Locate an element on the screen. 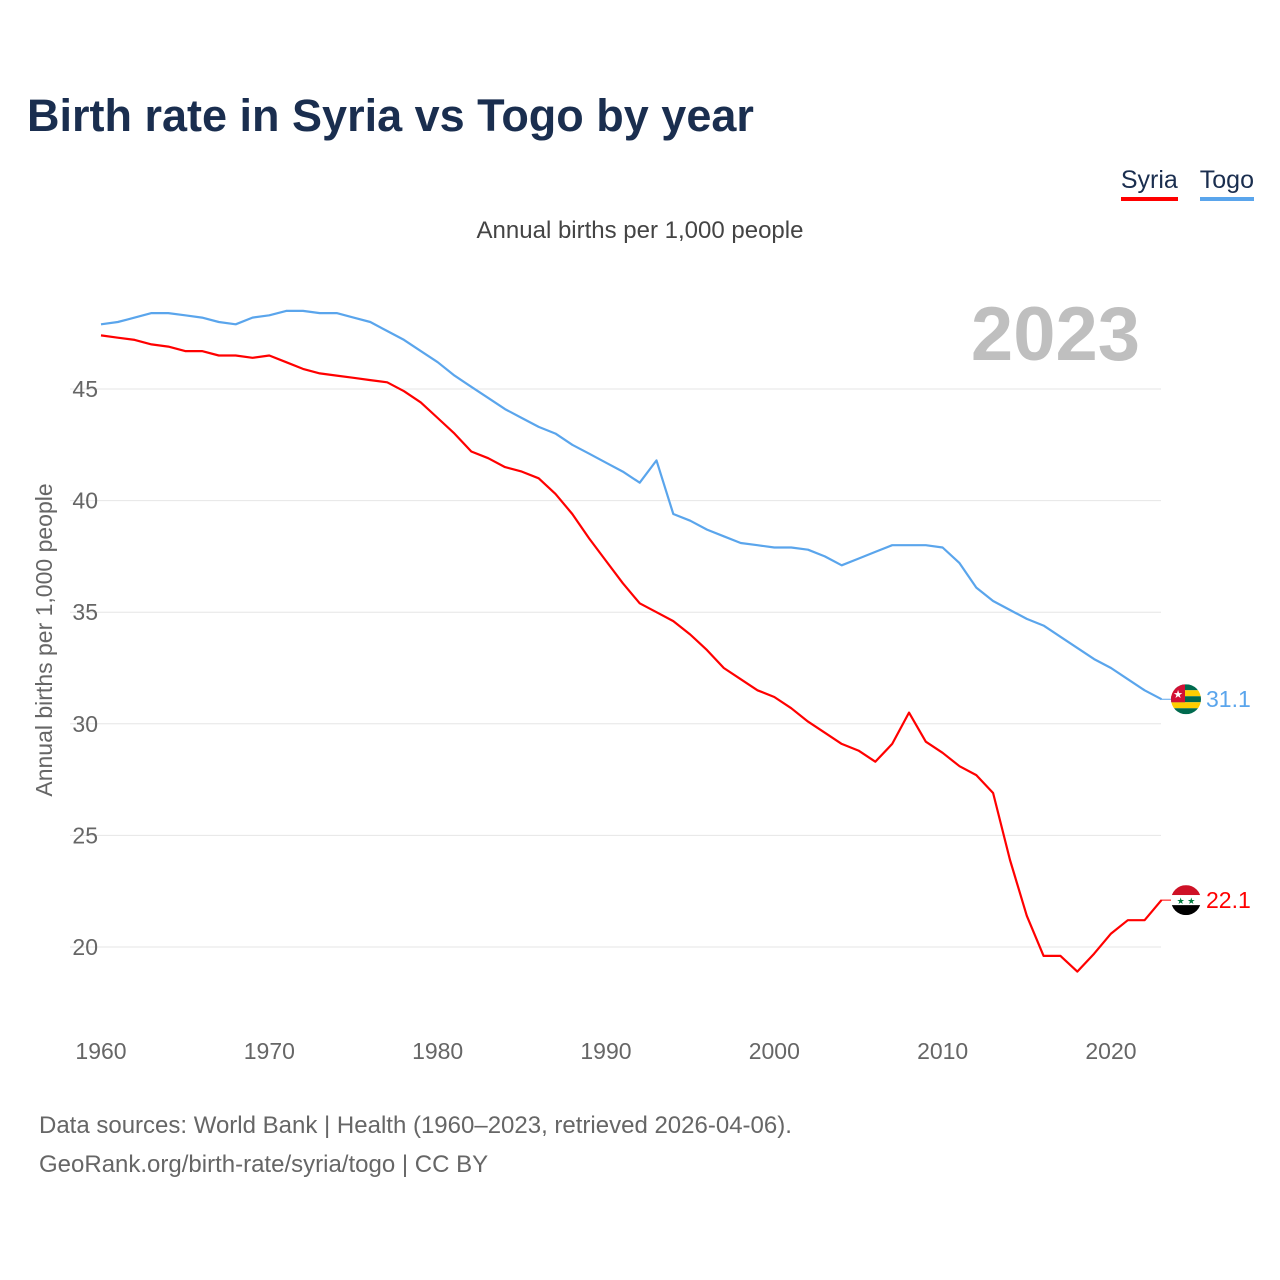 This screenshot has width=1280, height=1280. end-value-label: 22.1 is located at coordinates (1228, 900).